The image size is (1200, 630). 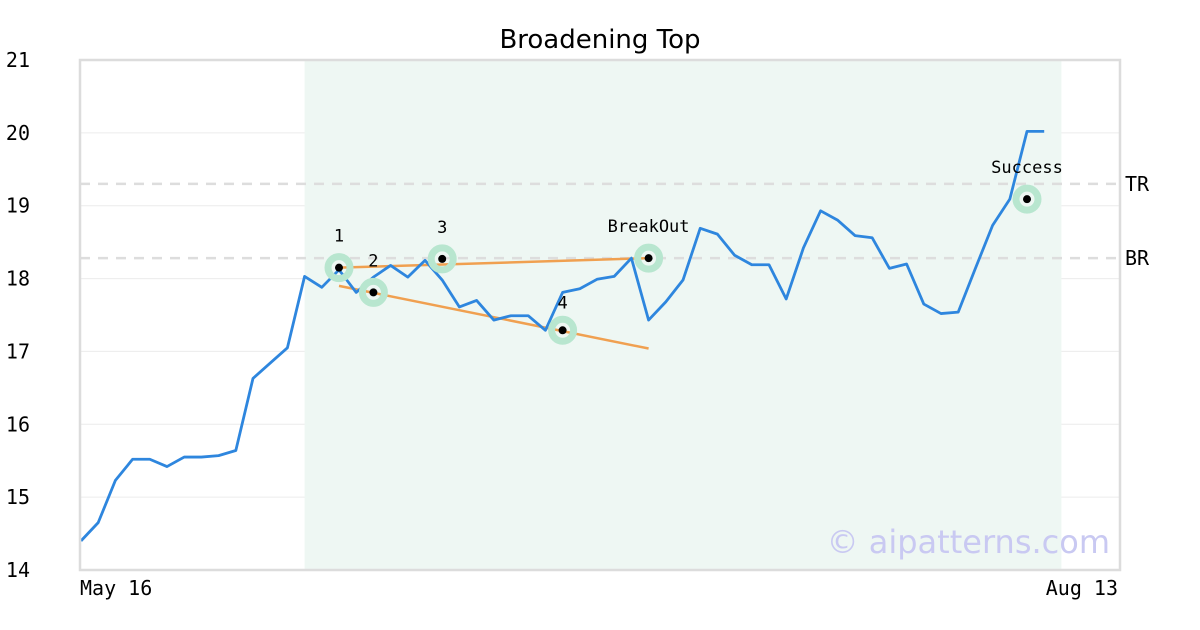 I want to click on y-axis-ticks: 14 15 16 17 18 19 20 21, so click(x=18, y=315).